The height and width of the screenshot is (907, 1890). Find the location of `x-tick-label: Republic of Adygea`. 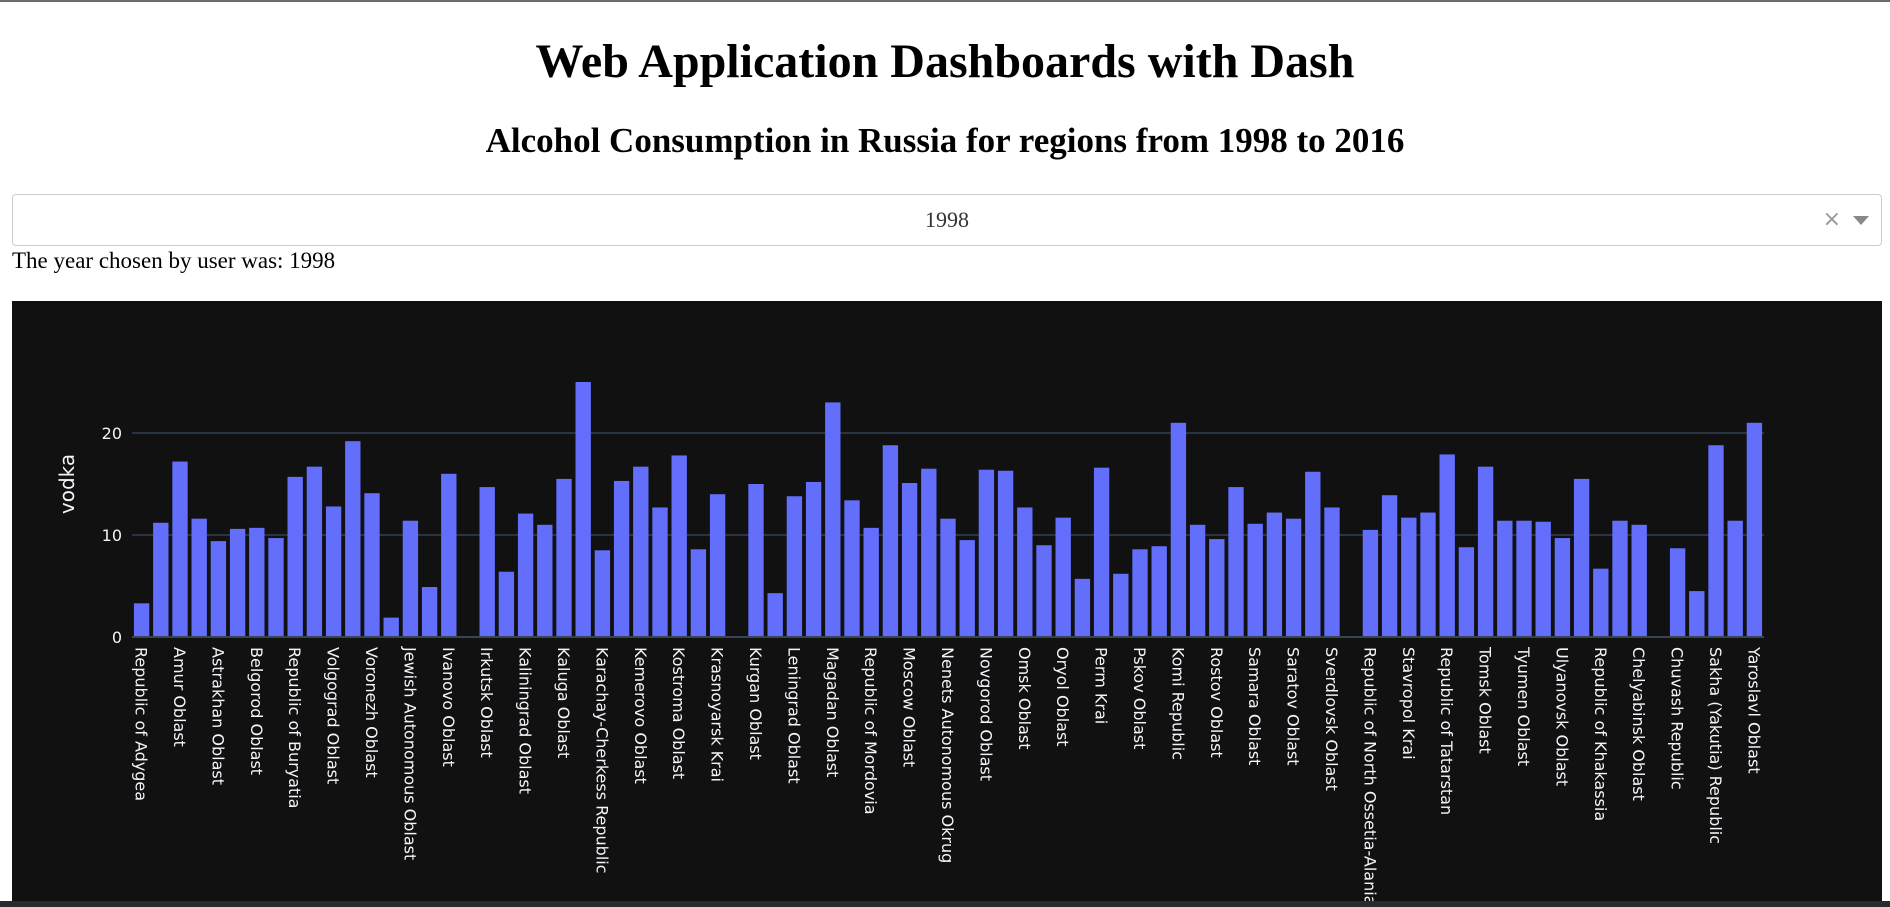

x-tick-label: Republic of Adygea is located at coordinates (141, 724).